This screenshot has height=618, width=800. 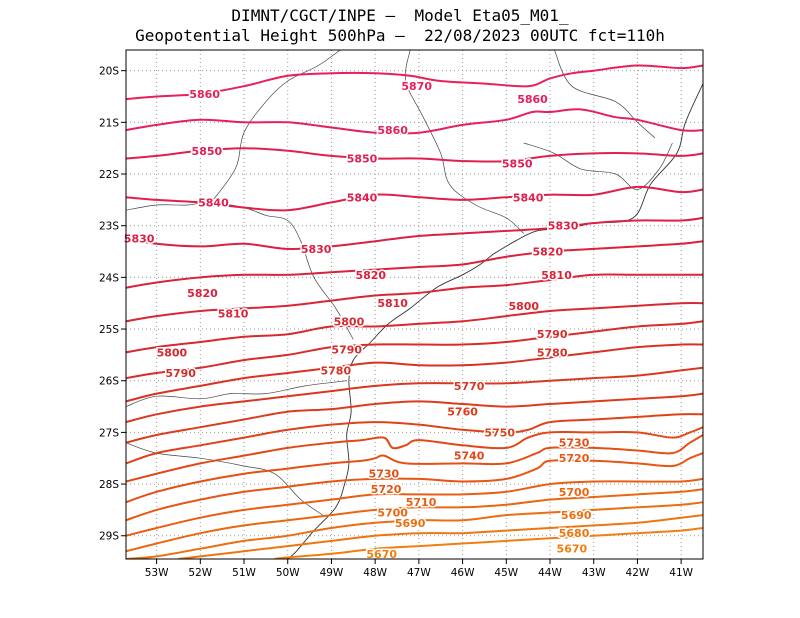 I want to click on x-tick-label: 45W, so click(x=506, y=573).